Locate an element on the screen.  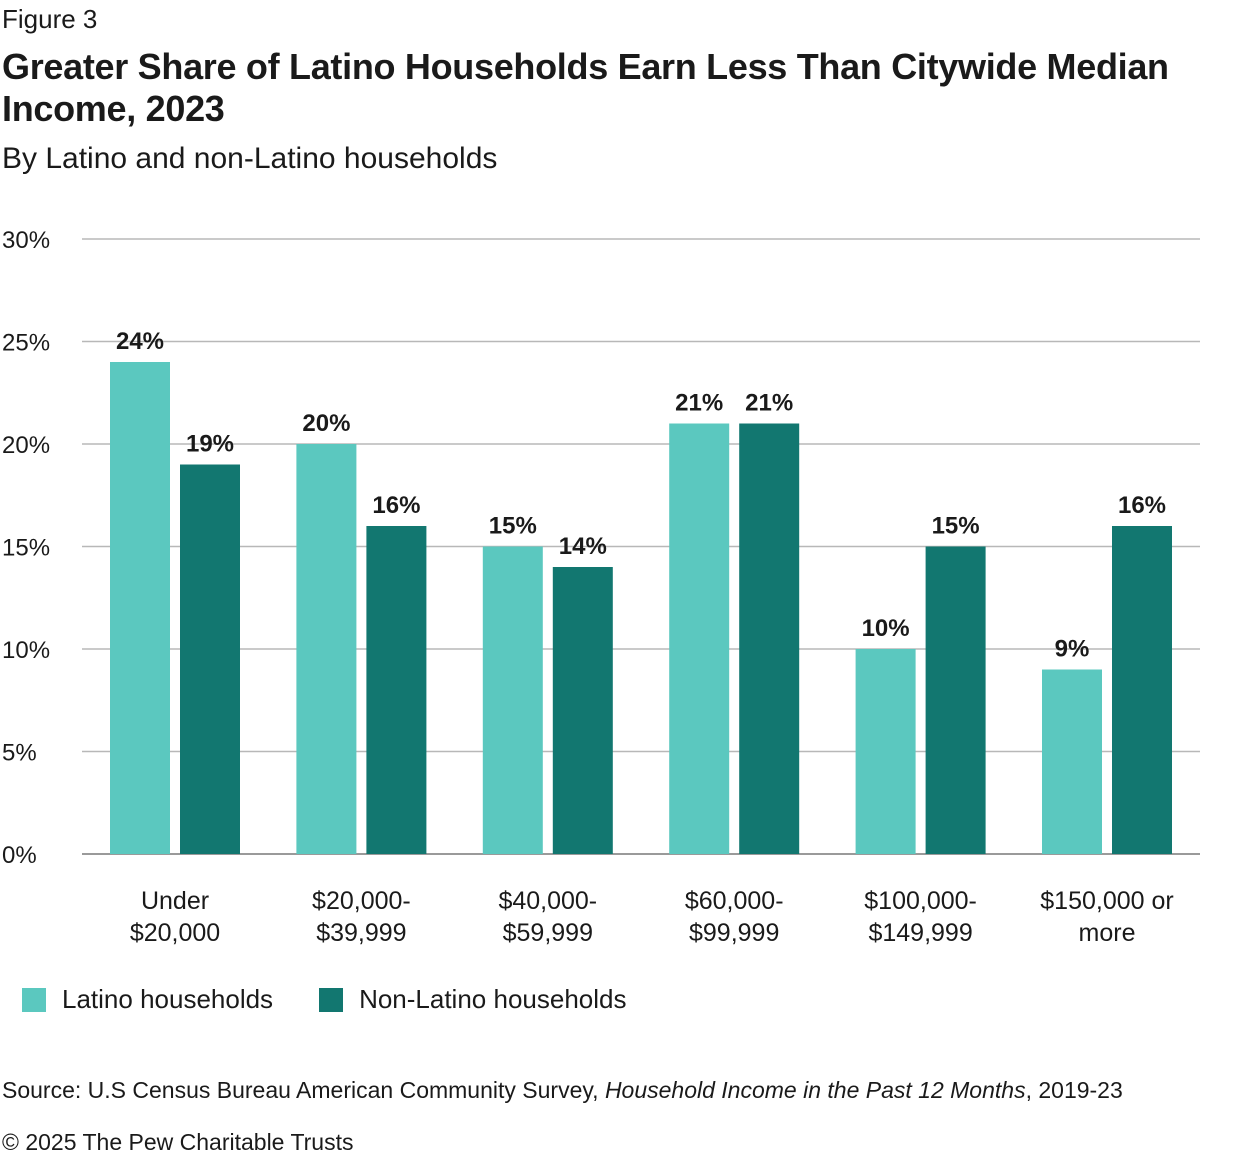
x-tick-label: $20,000 is located at coordinates (175, 933).